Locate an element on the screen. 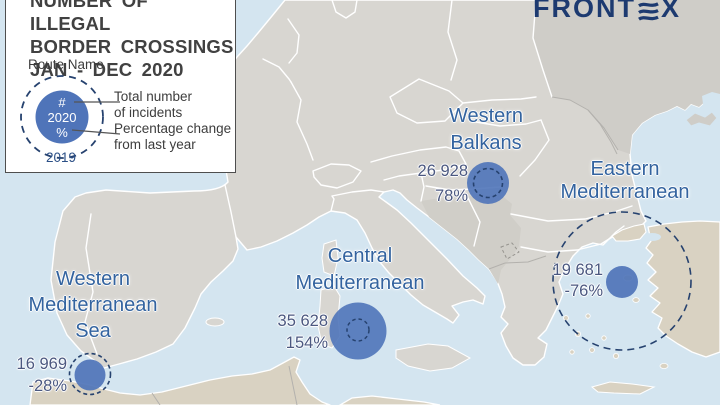 This screenshot has width=720, height=405. legend-annotation-total: Total number of incidents is located at coordinates (153, 104).